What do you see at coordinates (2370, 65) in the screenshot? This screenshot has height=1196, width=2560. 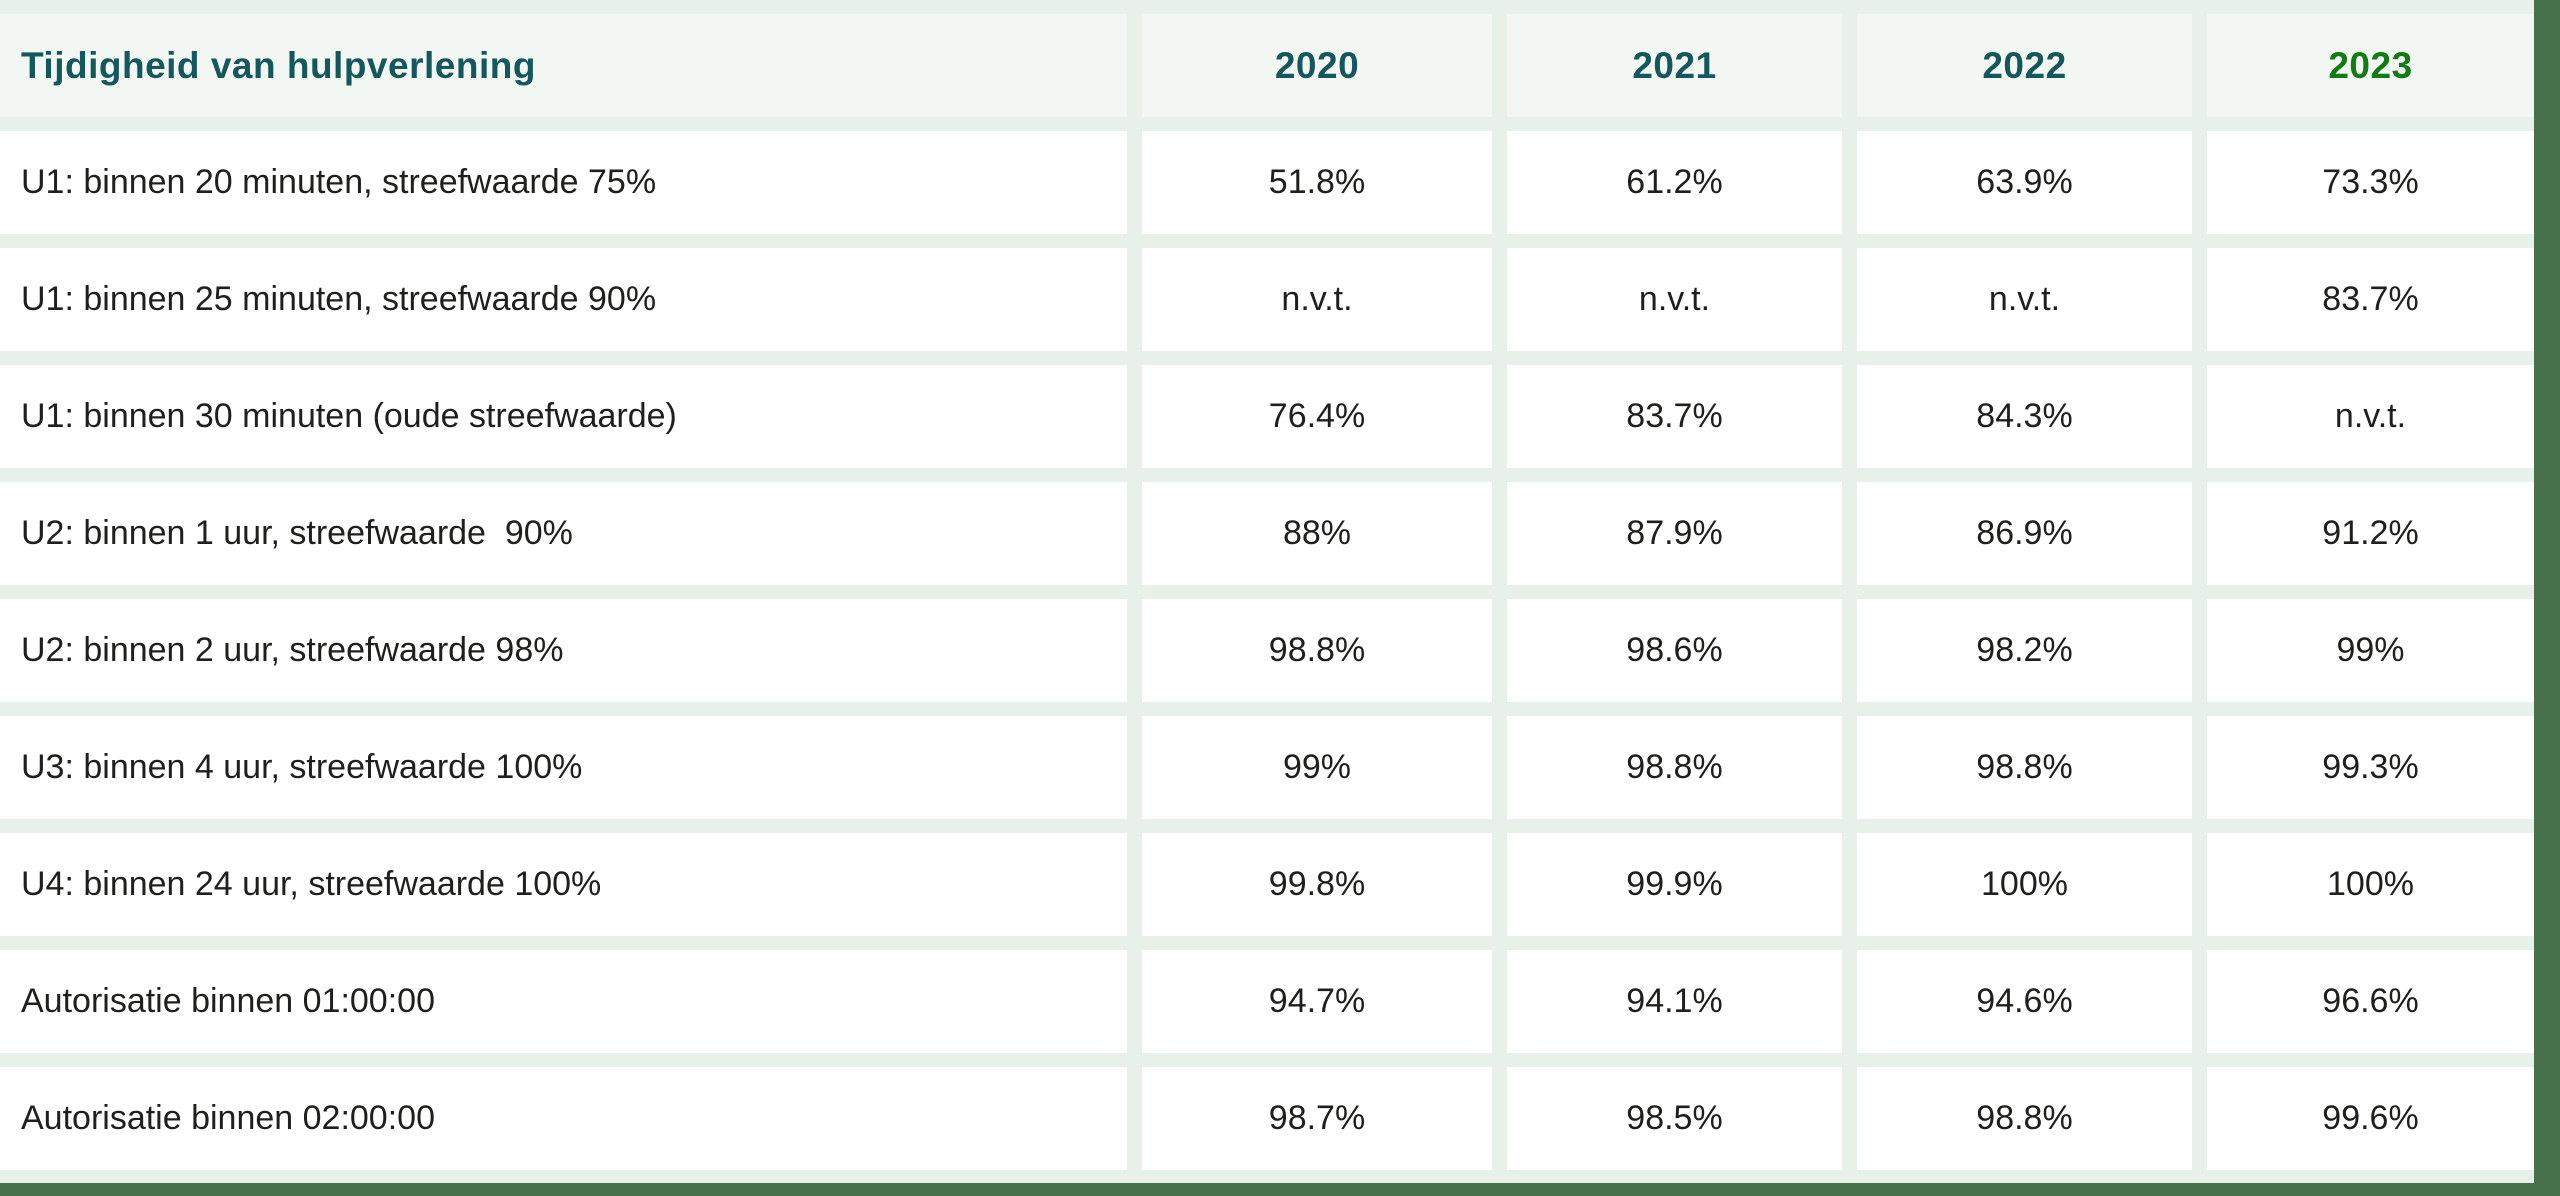 I see `column-header-2023: 2023` at bounding box center [2370, 65].